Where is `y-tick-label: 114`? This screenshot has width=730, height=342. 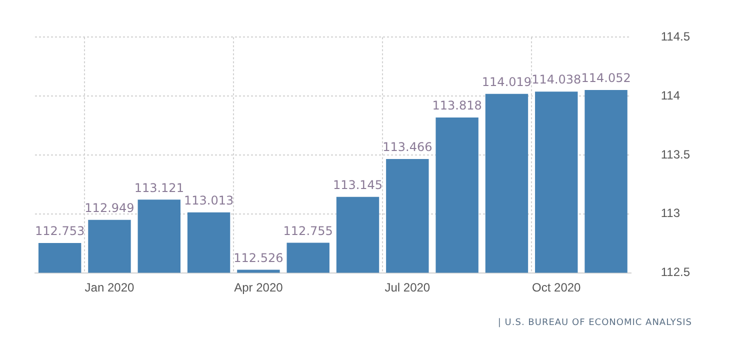
y-tick-label: 114 is located at coordinates (670, 95).